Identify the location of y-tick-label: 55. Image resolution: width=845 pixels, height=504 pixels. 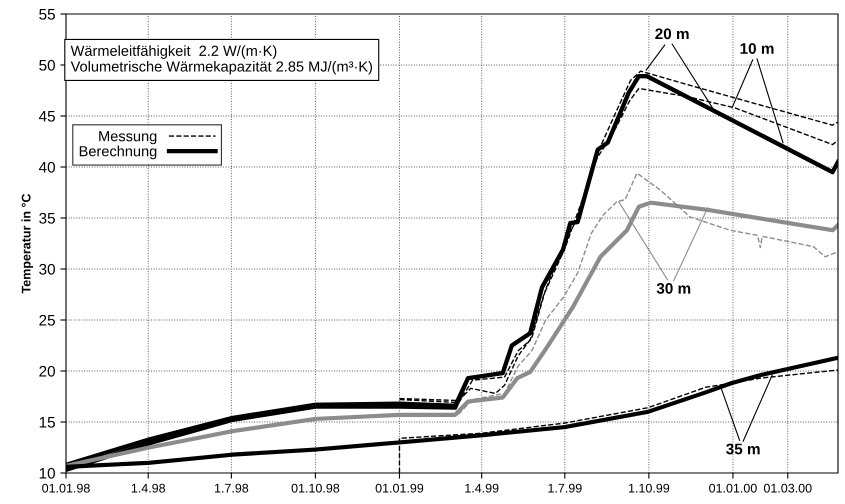
(47, 14).